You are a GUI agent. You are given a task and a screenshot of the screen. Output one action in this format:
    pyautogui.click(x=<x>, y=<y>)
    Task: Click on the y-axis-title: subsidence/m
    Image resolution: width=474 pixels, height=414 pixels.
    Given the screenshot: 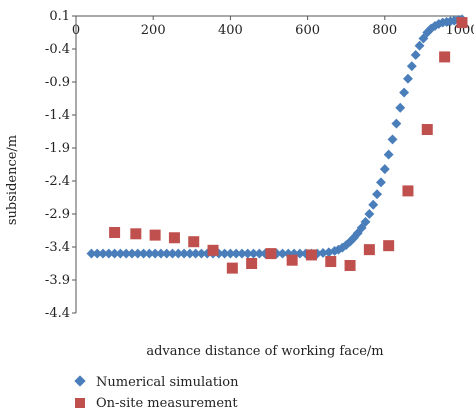 What is the action you would take?
    pyautogui.click(x=12, y=180)
    